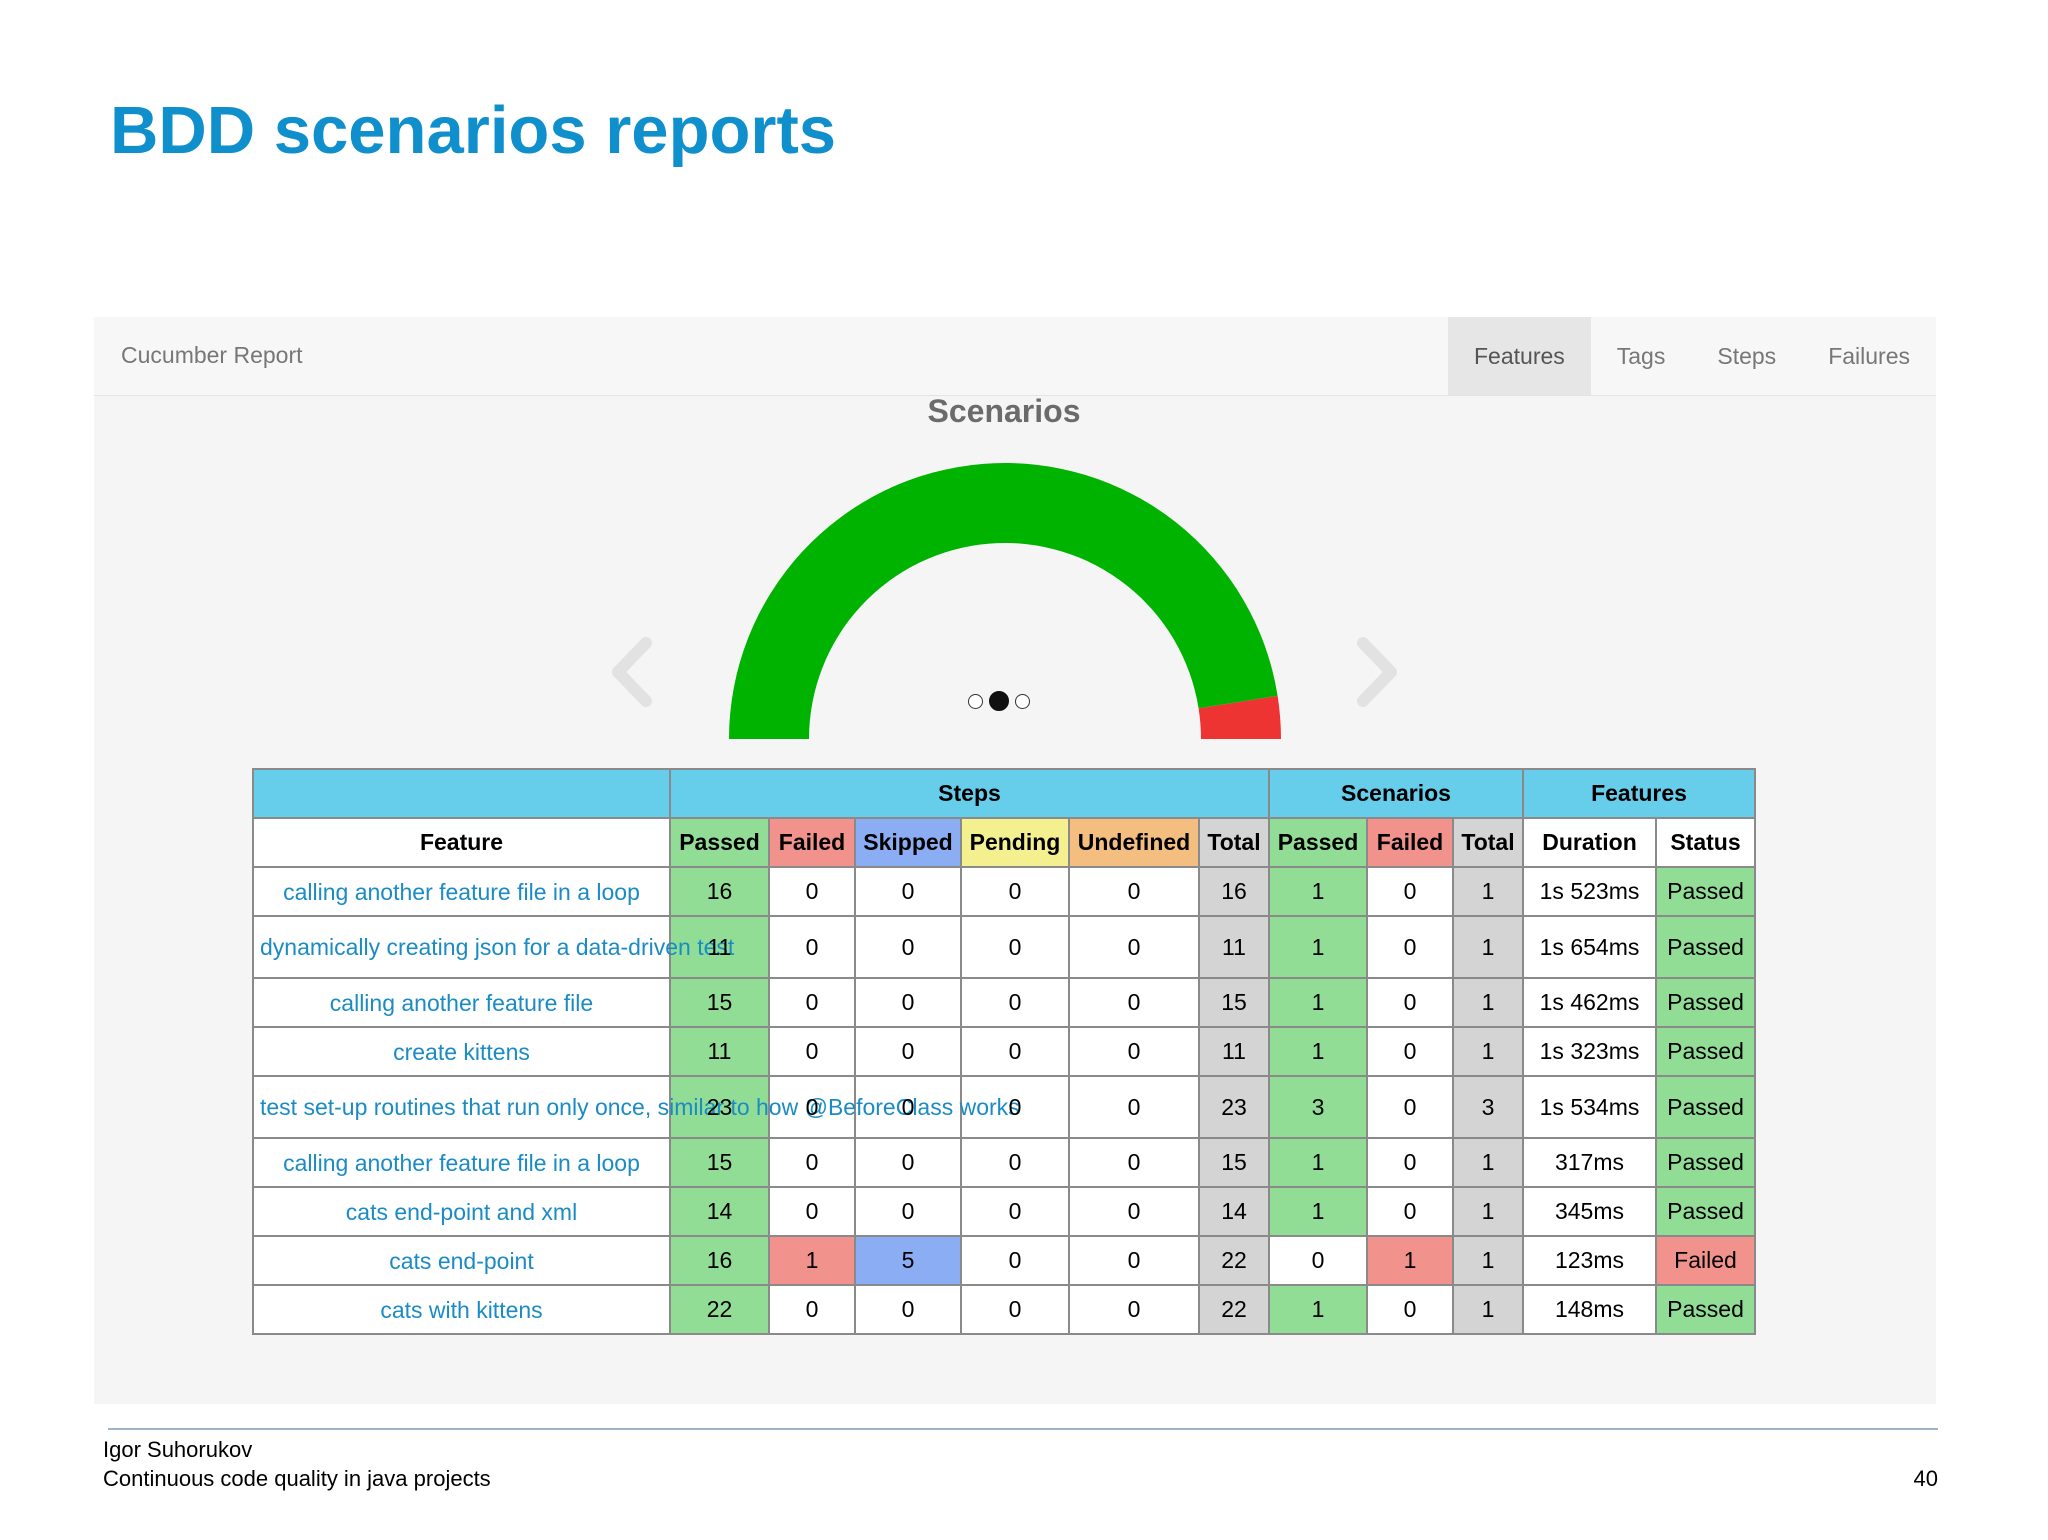  What do you see at coordinates (461, 1260) in the screenshot?
I see `feature-link: cats end-point` at bounding box center [461, 1260].